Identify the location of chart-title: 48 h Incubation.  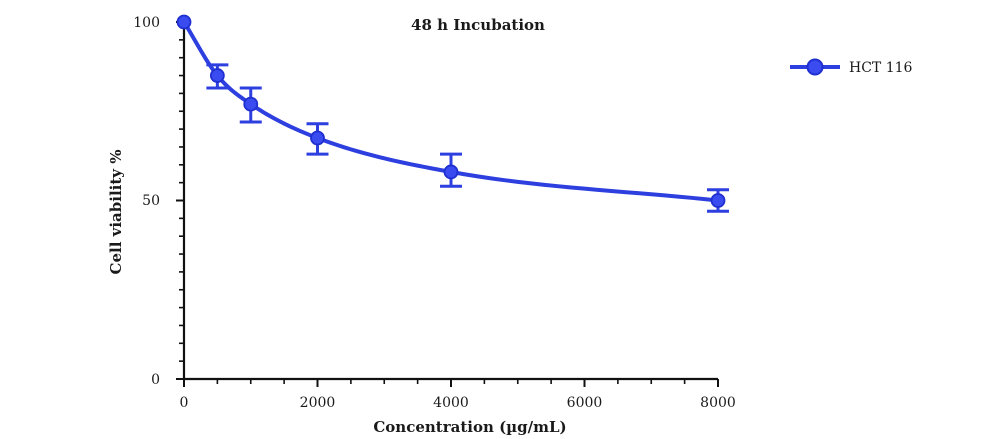
(478, 25).